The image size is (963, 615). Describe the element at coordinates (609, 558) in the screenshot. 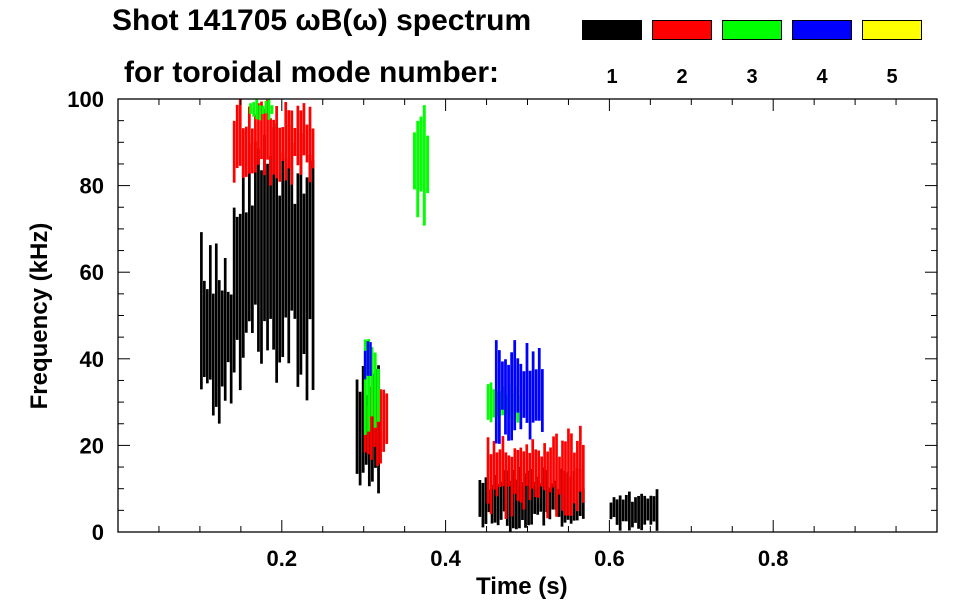

I see `x-tick-label: 0.6` at that location.